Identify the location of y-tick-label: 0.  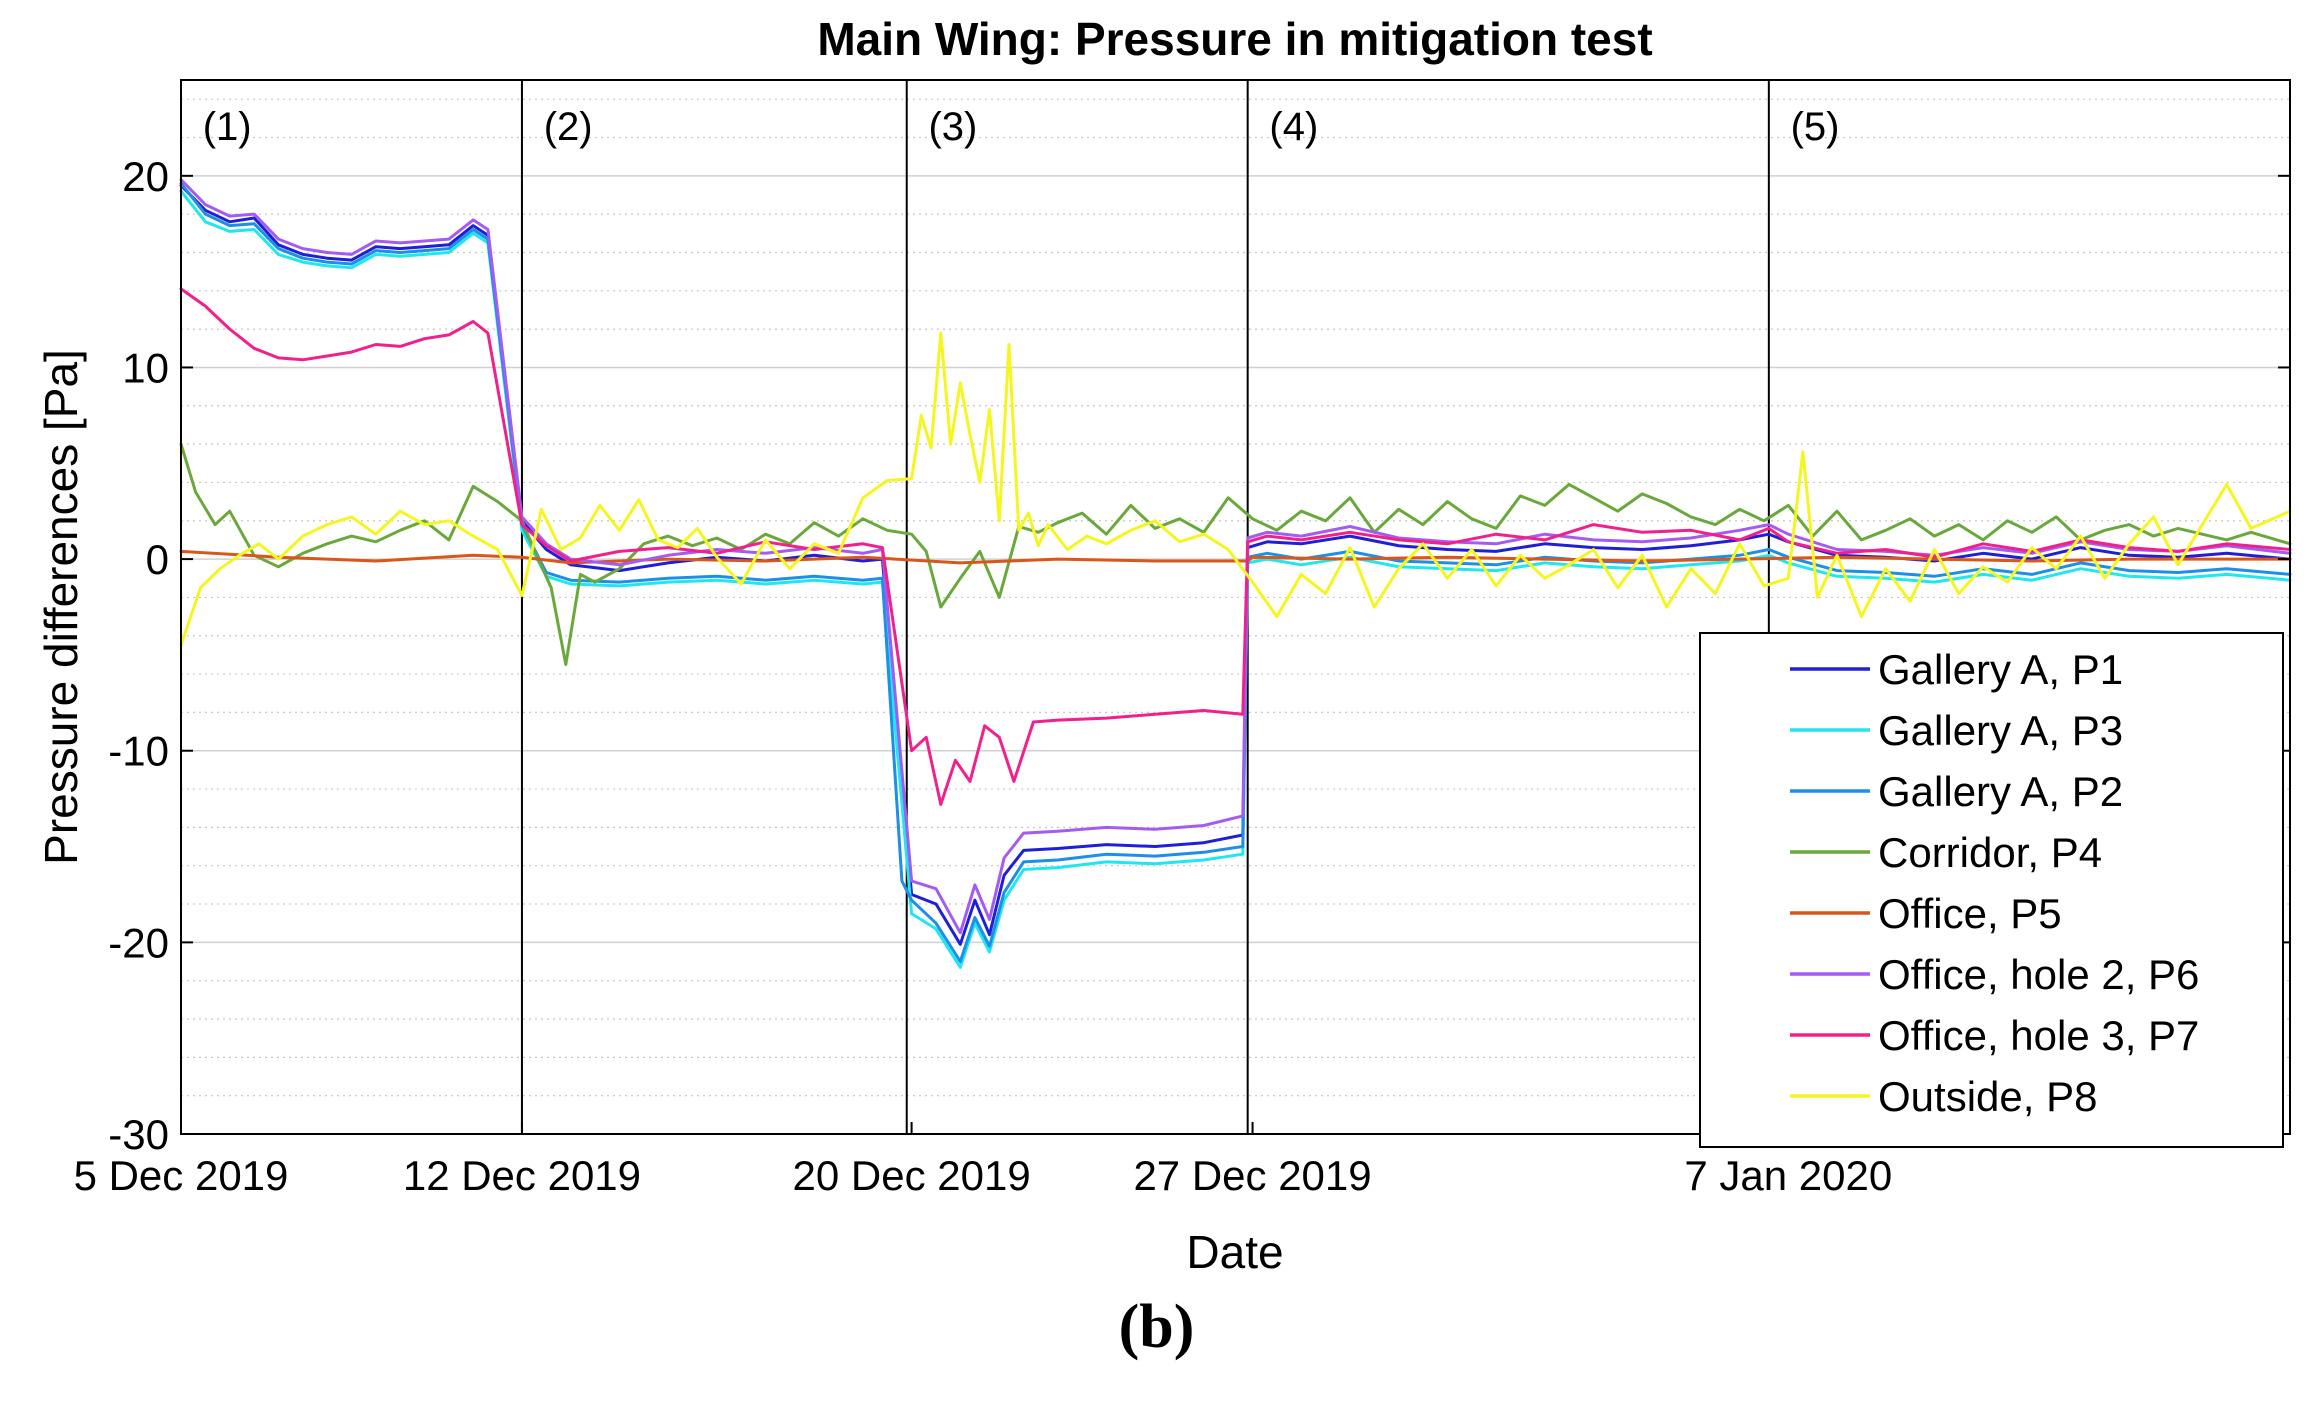
(157, 559).